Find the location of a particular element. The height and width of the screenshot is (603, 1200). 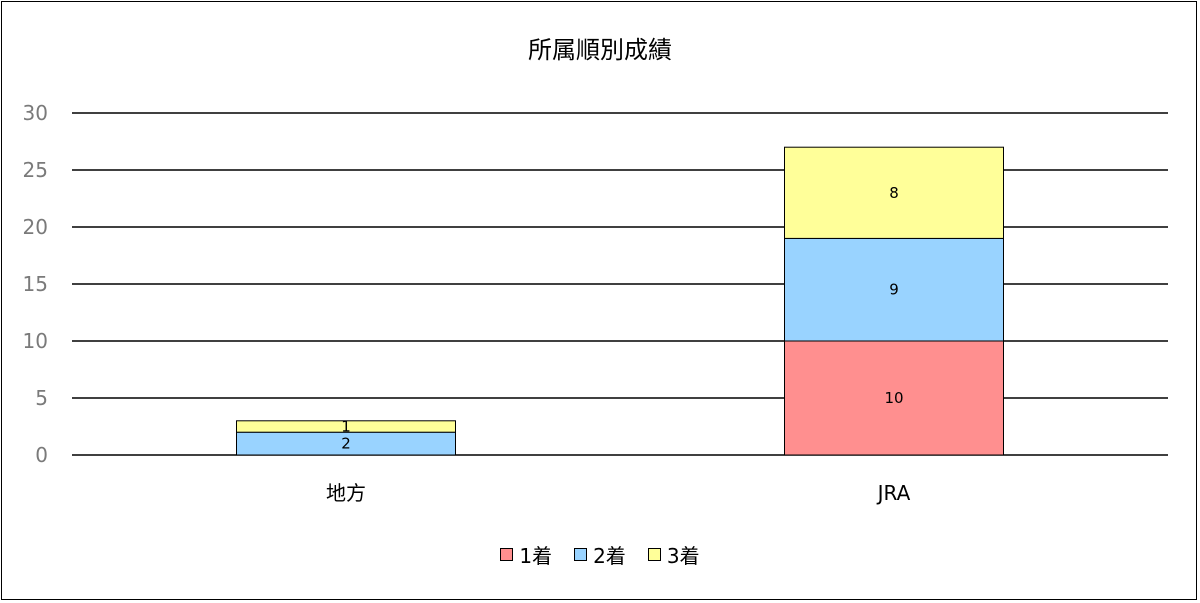

legend-item-2nd: 2着 is located at coordinates (600, 554).